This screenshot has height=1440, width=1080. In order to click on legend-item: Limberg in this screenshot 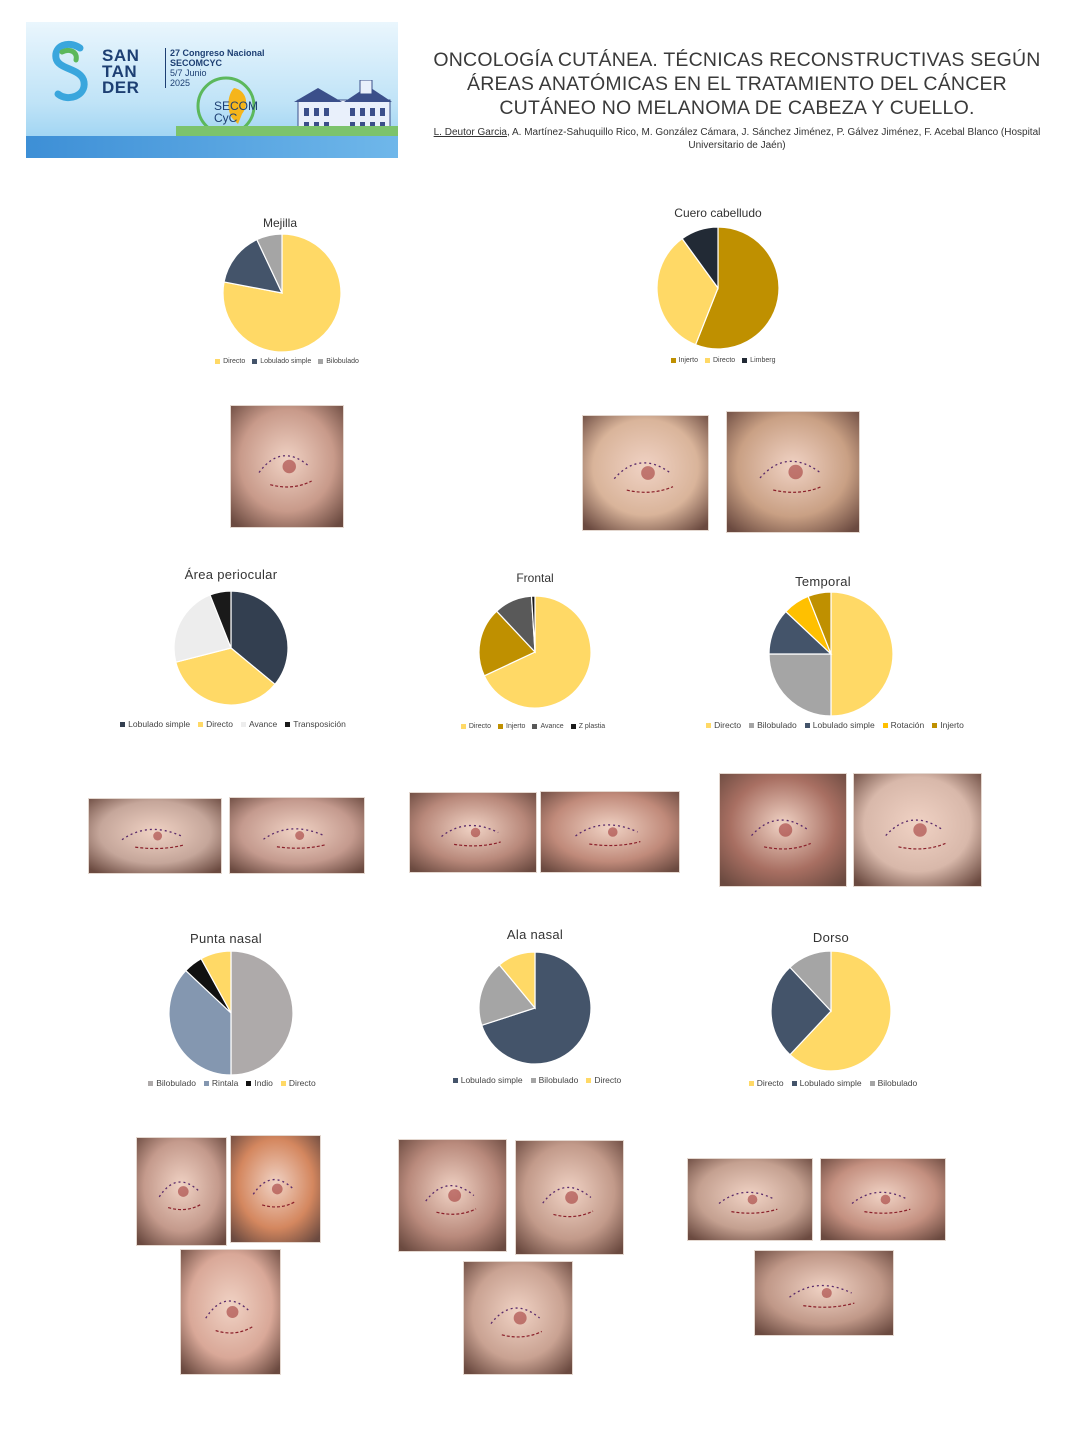, I will do `click(758, 360)`.